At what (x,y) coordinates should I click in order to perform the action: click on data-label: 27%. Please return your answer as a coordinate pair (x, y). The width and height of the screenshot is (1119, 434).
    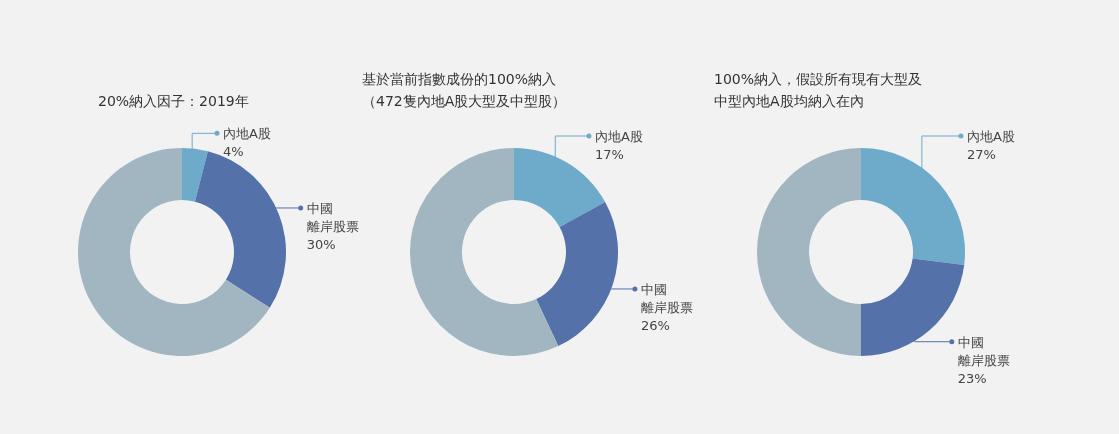
    Looking at the image, I should click on (981, 154).